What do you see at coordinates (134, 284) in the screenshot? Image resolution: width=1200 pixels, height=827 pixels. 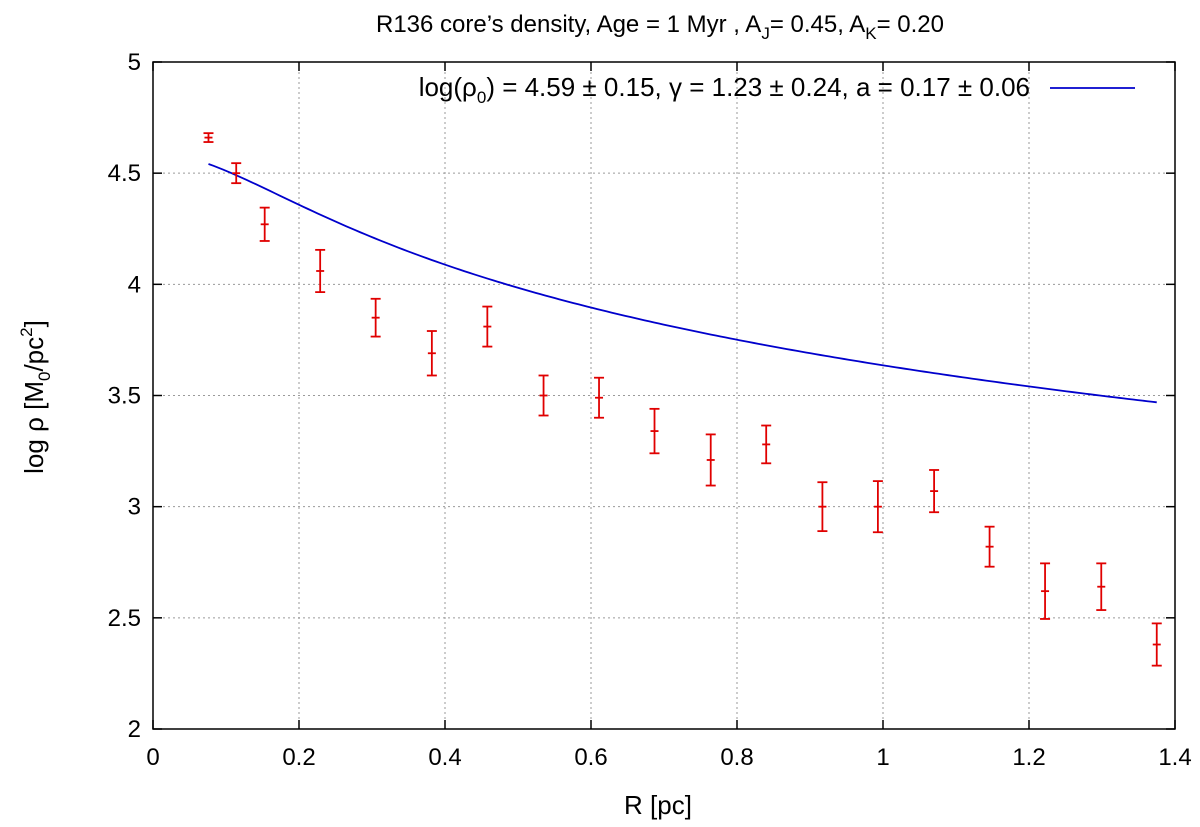 I see `y-tick-label: 4` at bounding box center [134, 284].